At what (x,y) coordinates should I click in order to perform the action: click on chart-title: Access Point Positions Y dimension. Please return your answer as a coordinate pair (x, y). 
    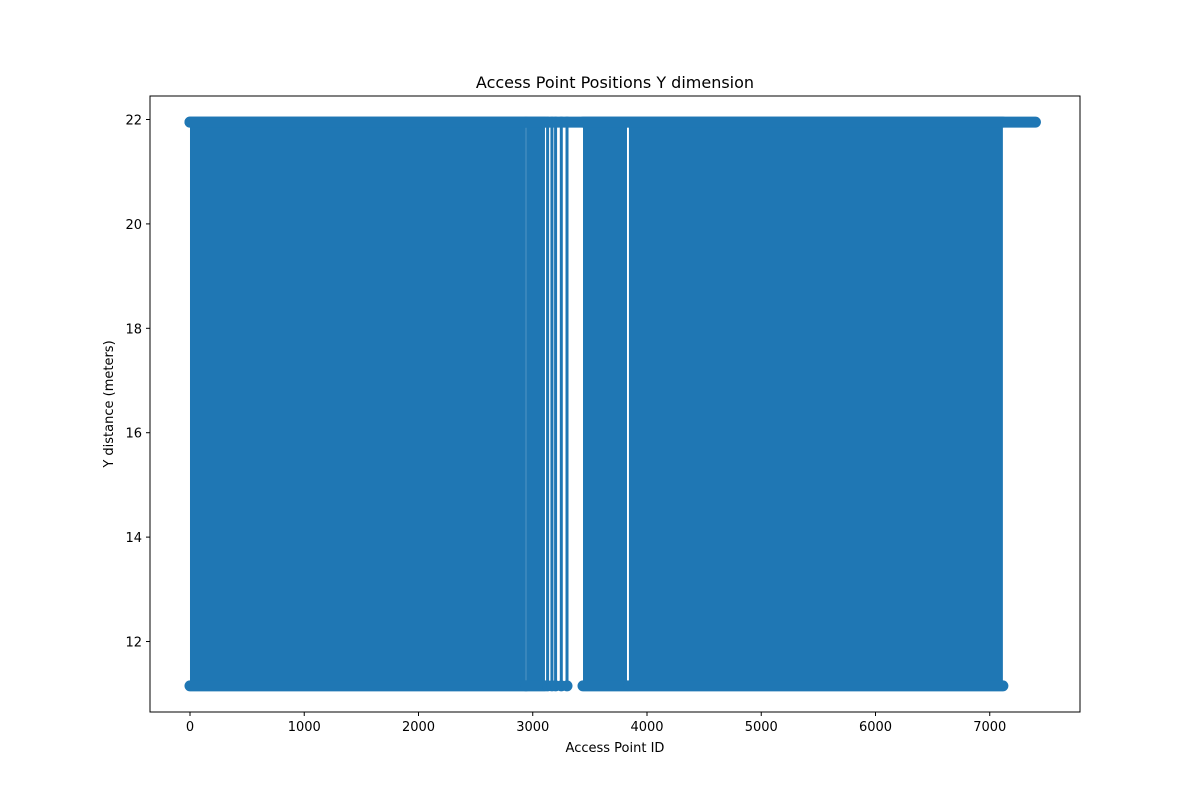
    Looking at the image, I should click on (615, 82).